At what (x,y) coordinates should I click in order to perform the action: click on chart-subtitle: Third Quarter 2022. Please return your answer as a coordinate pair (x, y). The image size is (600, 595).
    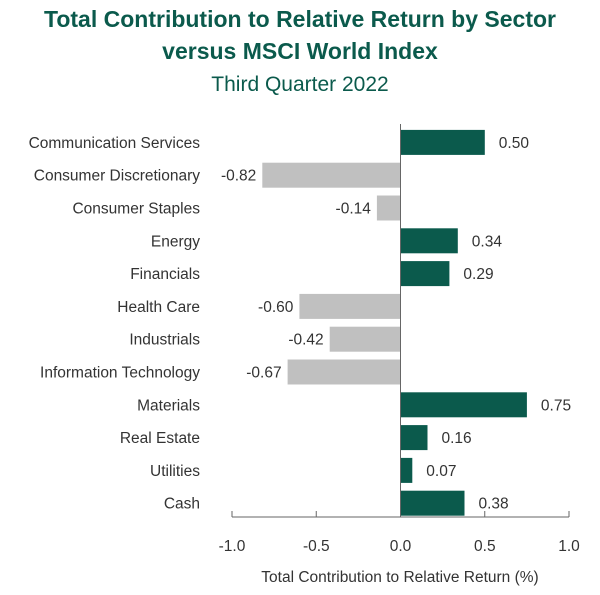
    Looking at the image, I should click on (300, 84).